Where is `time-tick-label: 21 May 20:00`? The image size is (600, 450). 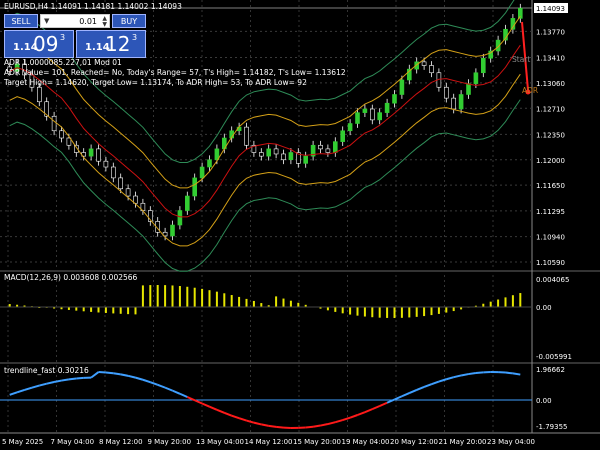
time-tick-label: 21 May 20:00 is located at coordinates (463, 442).